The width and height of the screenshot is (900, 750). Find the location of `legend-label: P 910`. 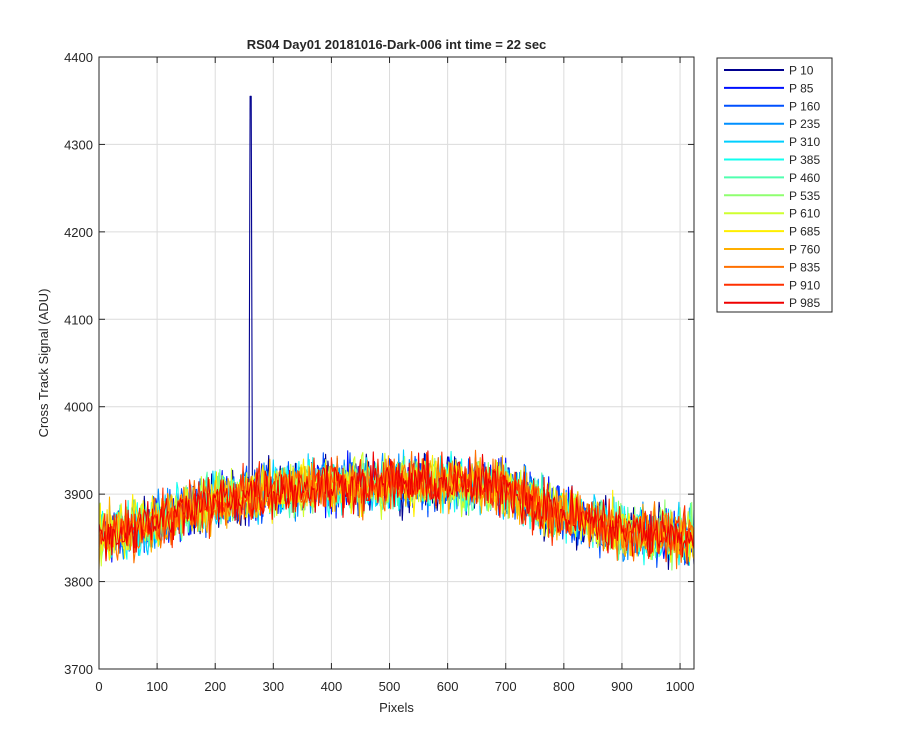

legend-label: P 910 is located at coordinates (804, 285).